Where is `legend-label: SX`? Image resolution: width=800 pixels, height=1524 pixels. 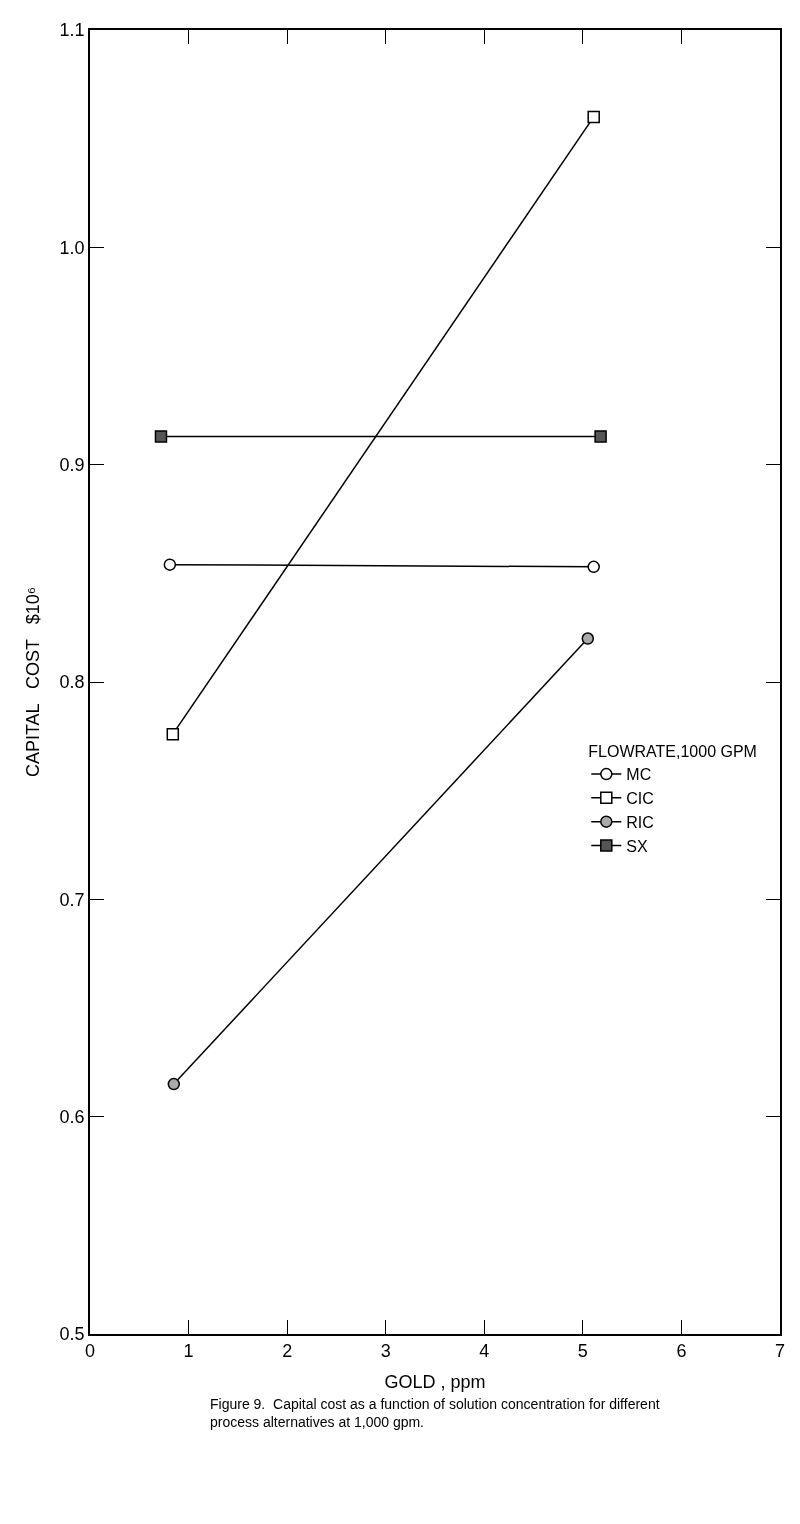
legend-label: SX is located at coordinates (637, 846).